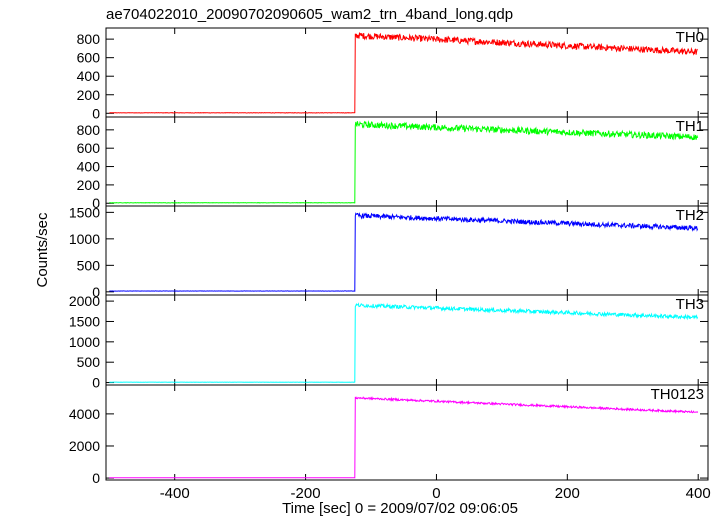 Image resolution: width=723 pixels, height=516 pixels. I want to click on x-tick-label: -200, so click(306, 493).